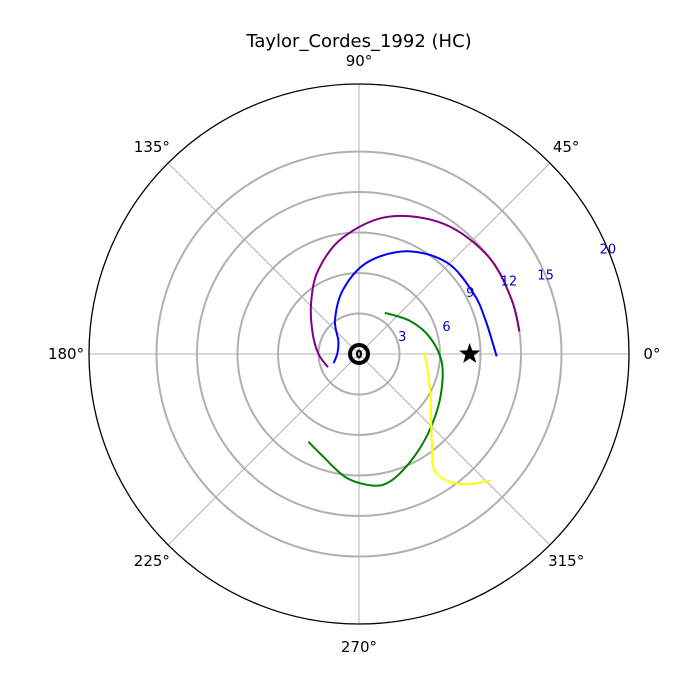 The image size is (700, 700). What do you see at coordinates (152, 147) in the screenshot?
I see `angle-label-135: 135°` at bounding box center [152, 147].